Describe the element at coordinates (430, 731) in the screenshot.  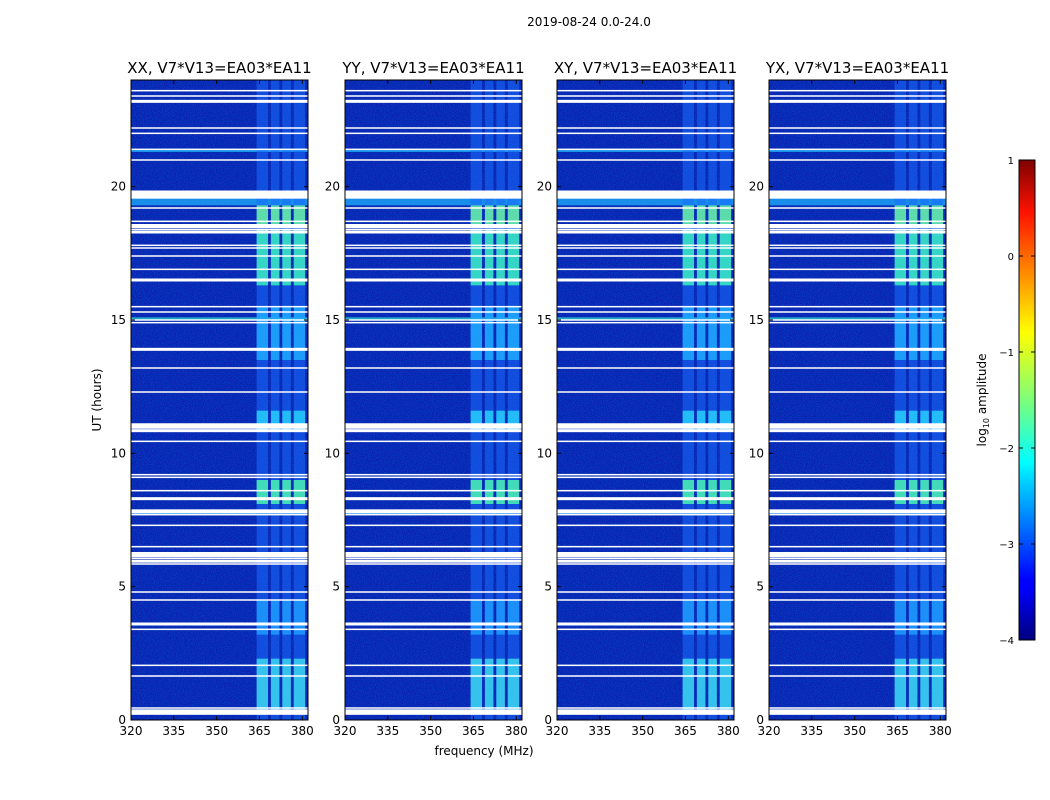
I see `x-tick-label: 350` at that location.